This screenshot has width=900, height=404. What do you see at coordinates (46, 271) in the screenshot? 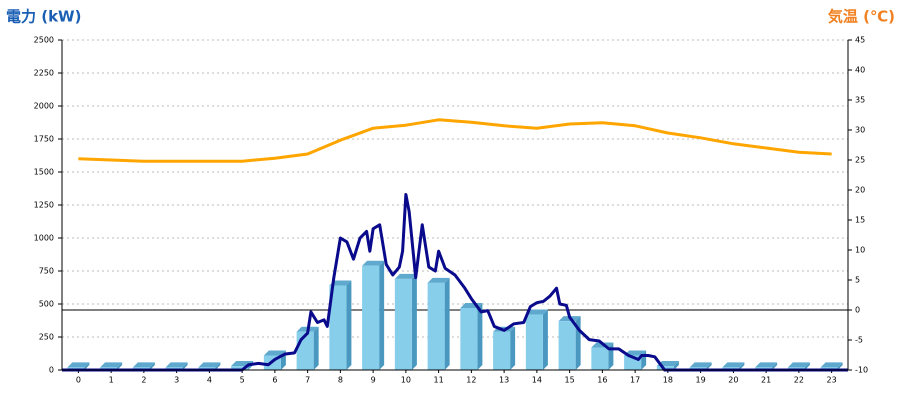
I see `y-tick-label: 750` at bounding box center [46, 271].